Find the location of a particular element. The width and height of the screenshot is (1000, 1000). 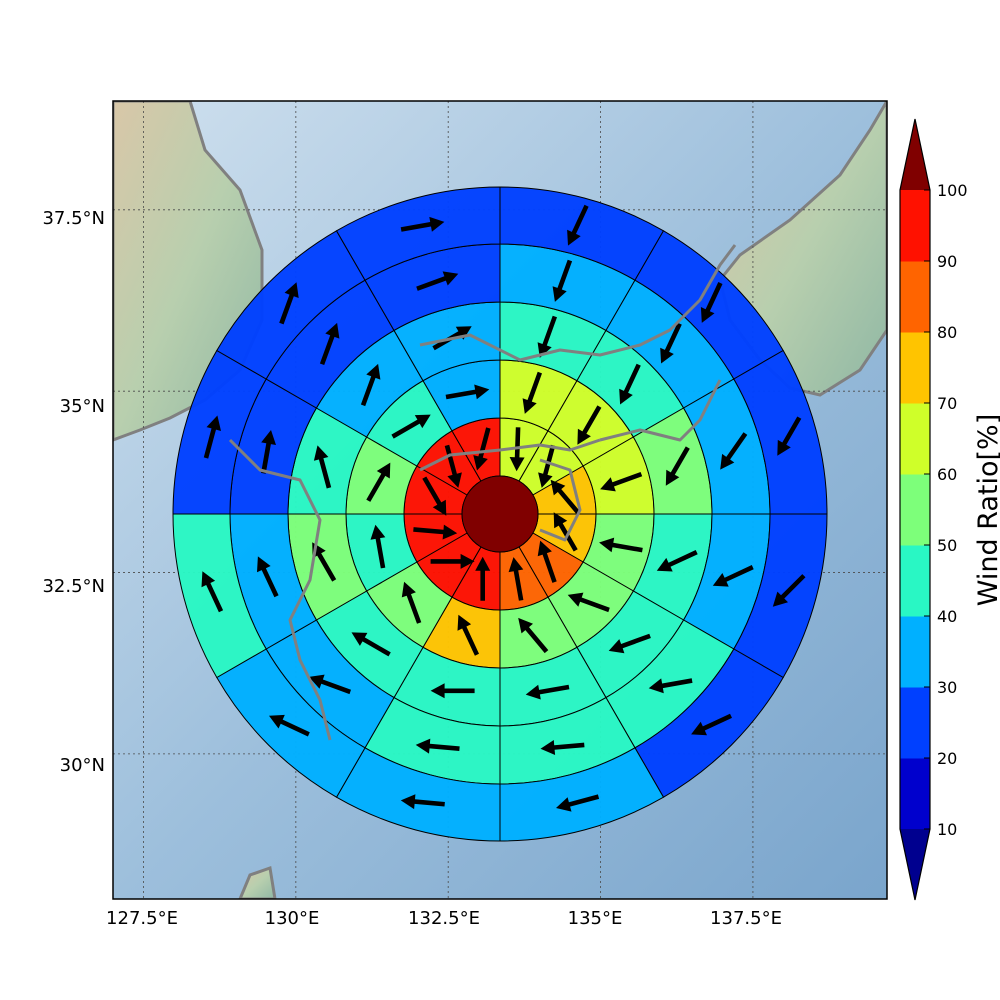

lat-tick-32-5: 32.5°N is located at coordinates (73, 586).